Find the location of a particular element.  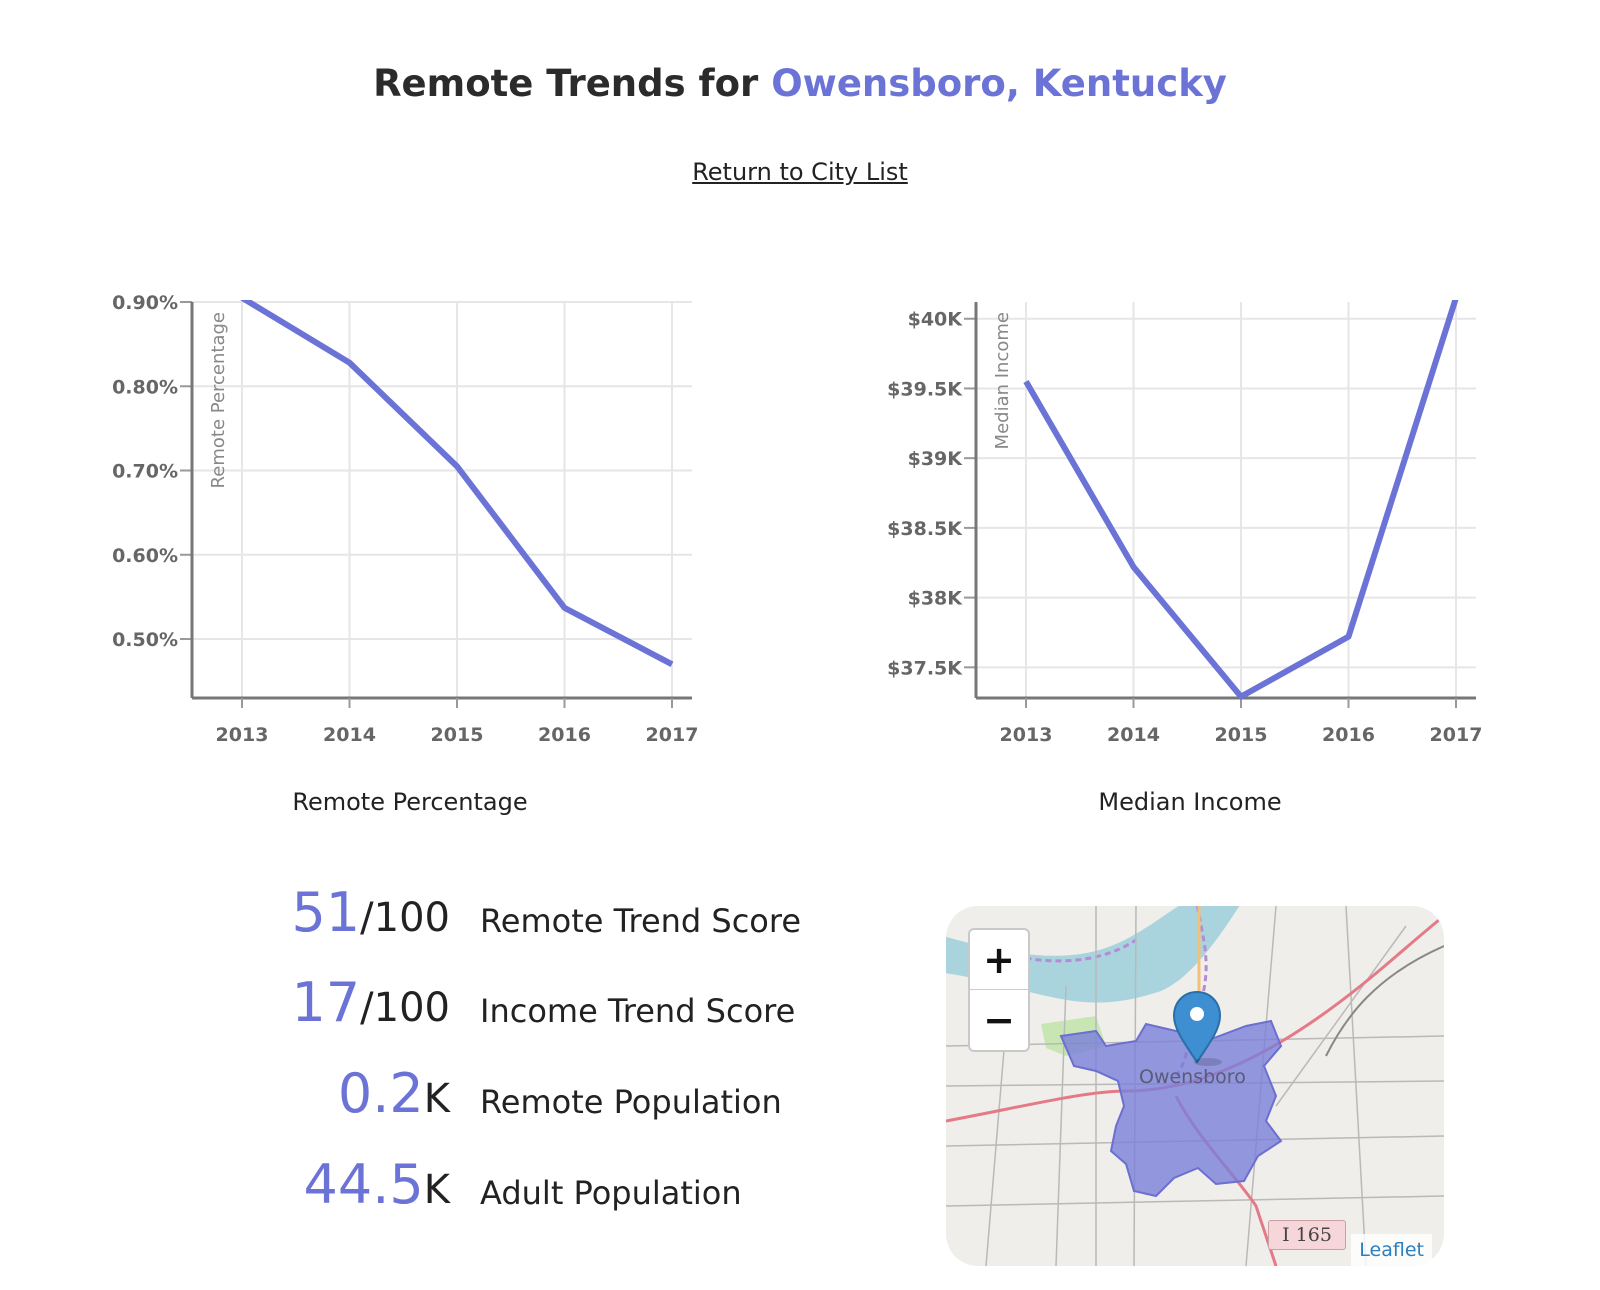

stat-label: Income Trend Score is located at coordinates (638, 1011).